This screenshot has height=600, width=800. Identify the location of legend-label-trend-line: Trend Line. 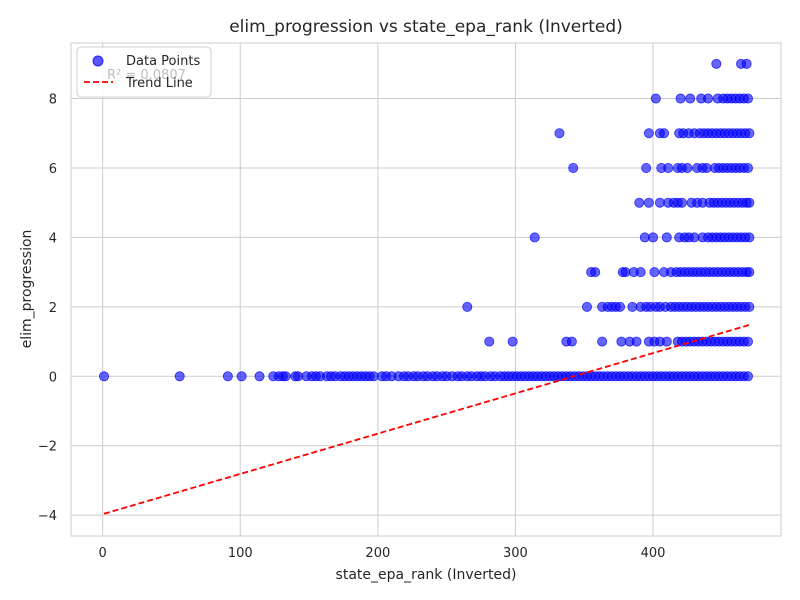
(159, 83).